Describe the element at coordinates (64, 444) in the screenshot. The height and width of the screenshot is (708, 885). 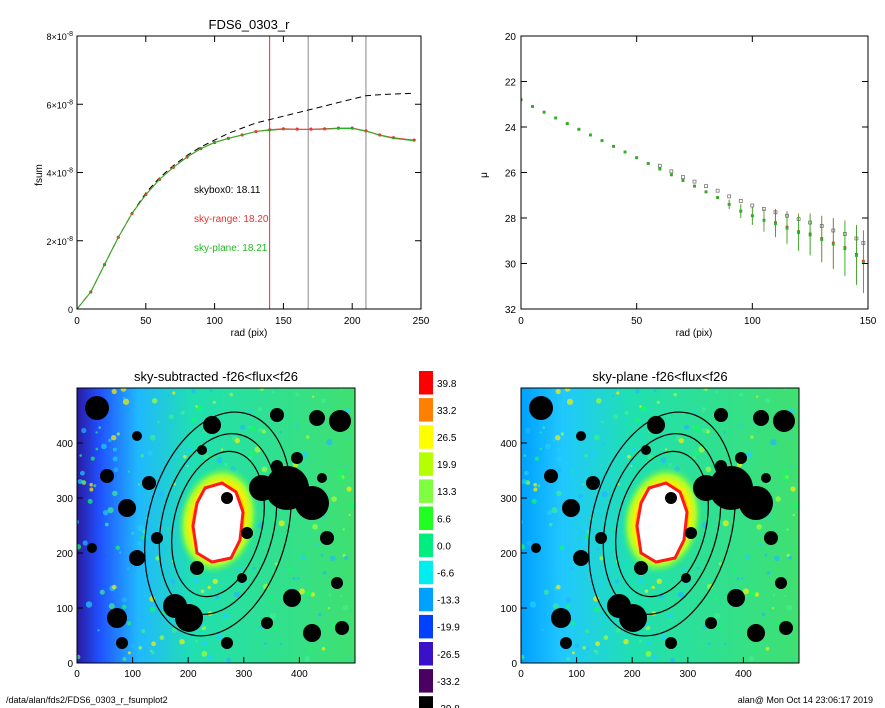
I see `y-tick-label: 400` at that location.